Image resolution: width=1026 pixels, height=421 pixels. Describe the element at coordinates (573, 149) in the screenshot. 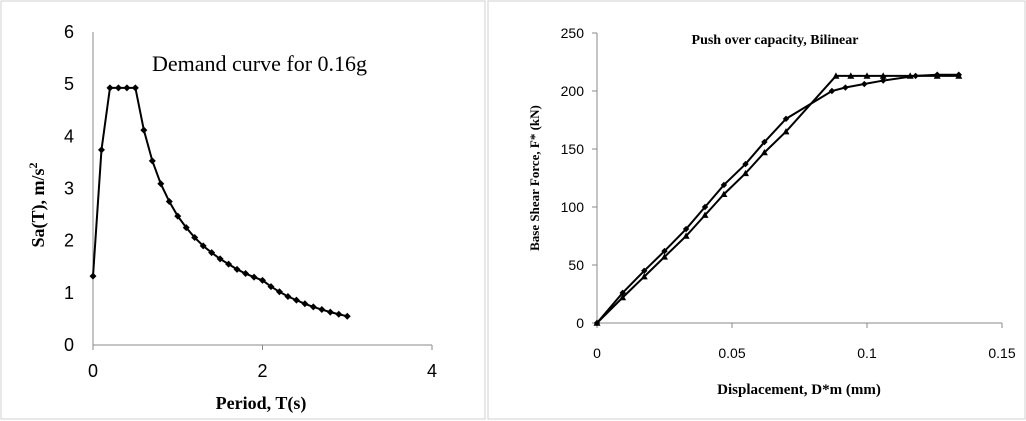

I see `pushover-y-tick-label: 150` at that location.